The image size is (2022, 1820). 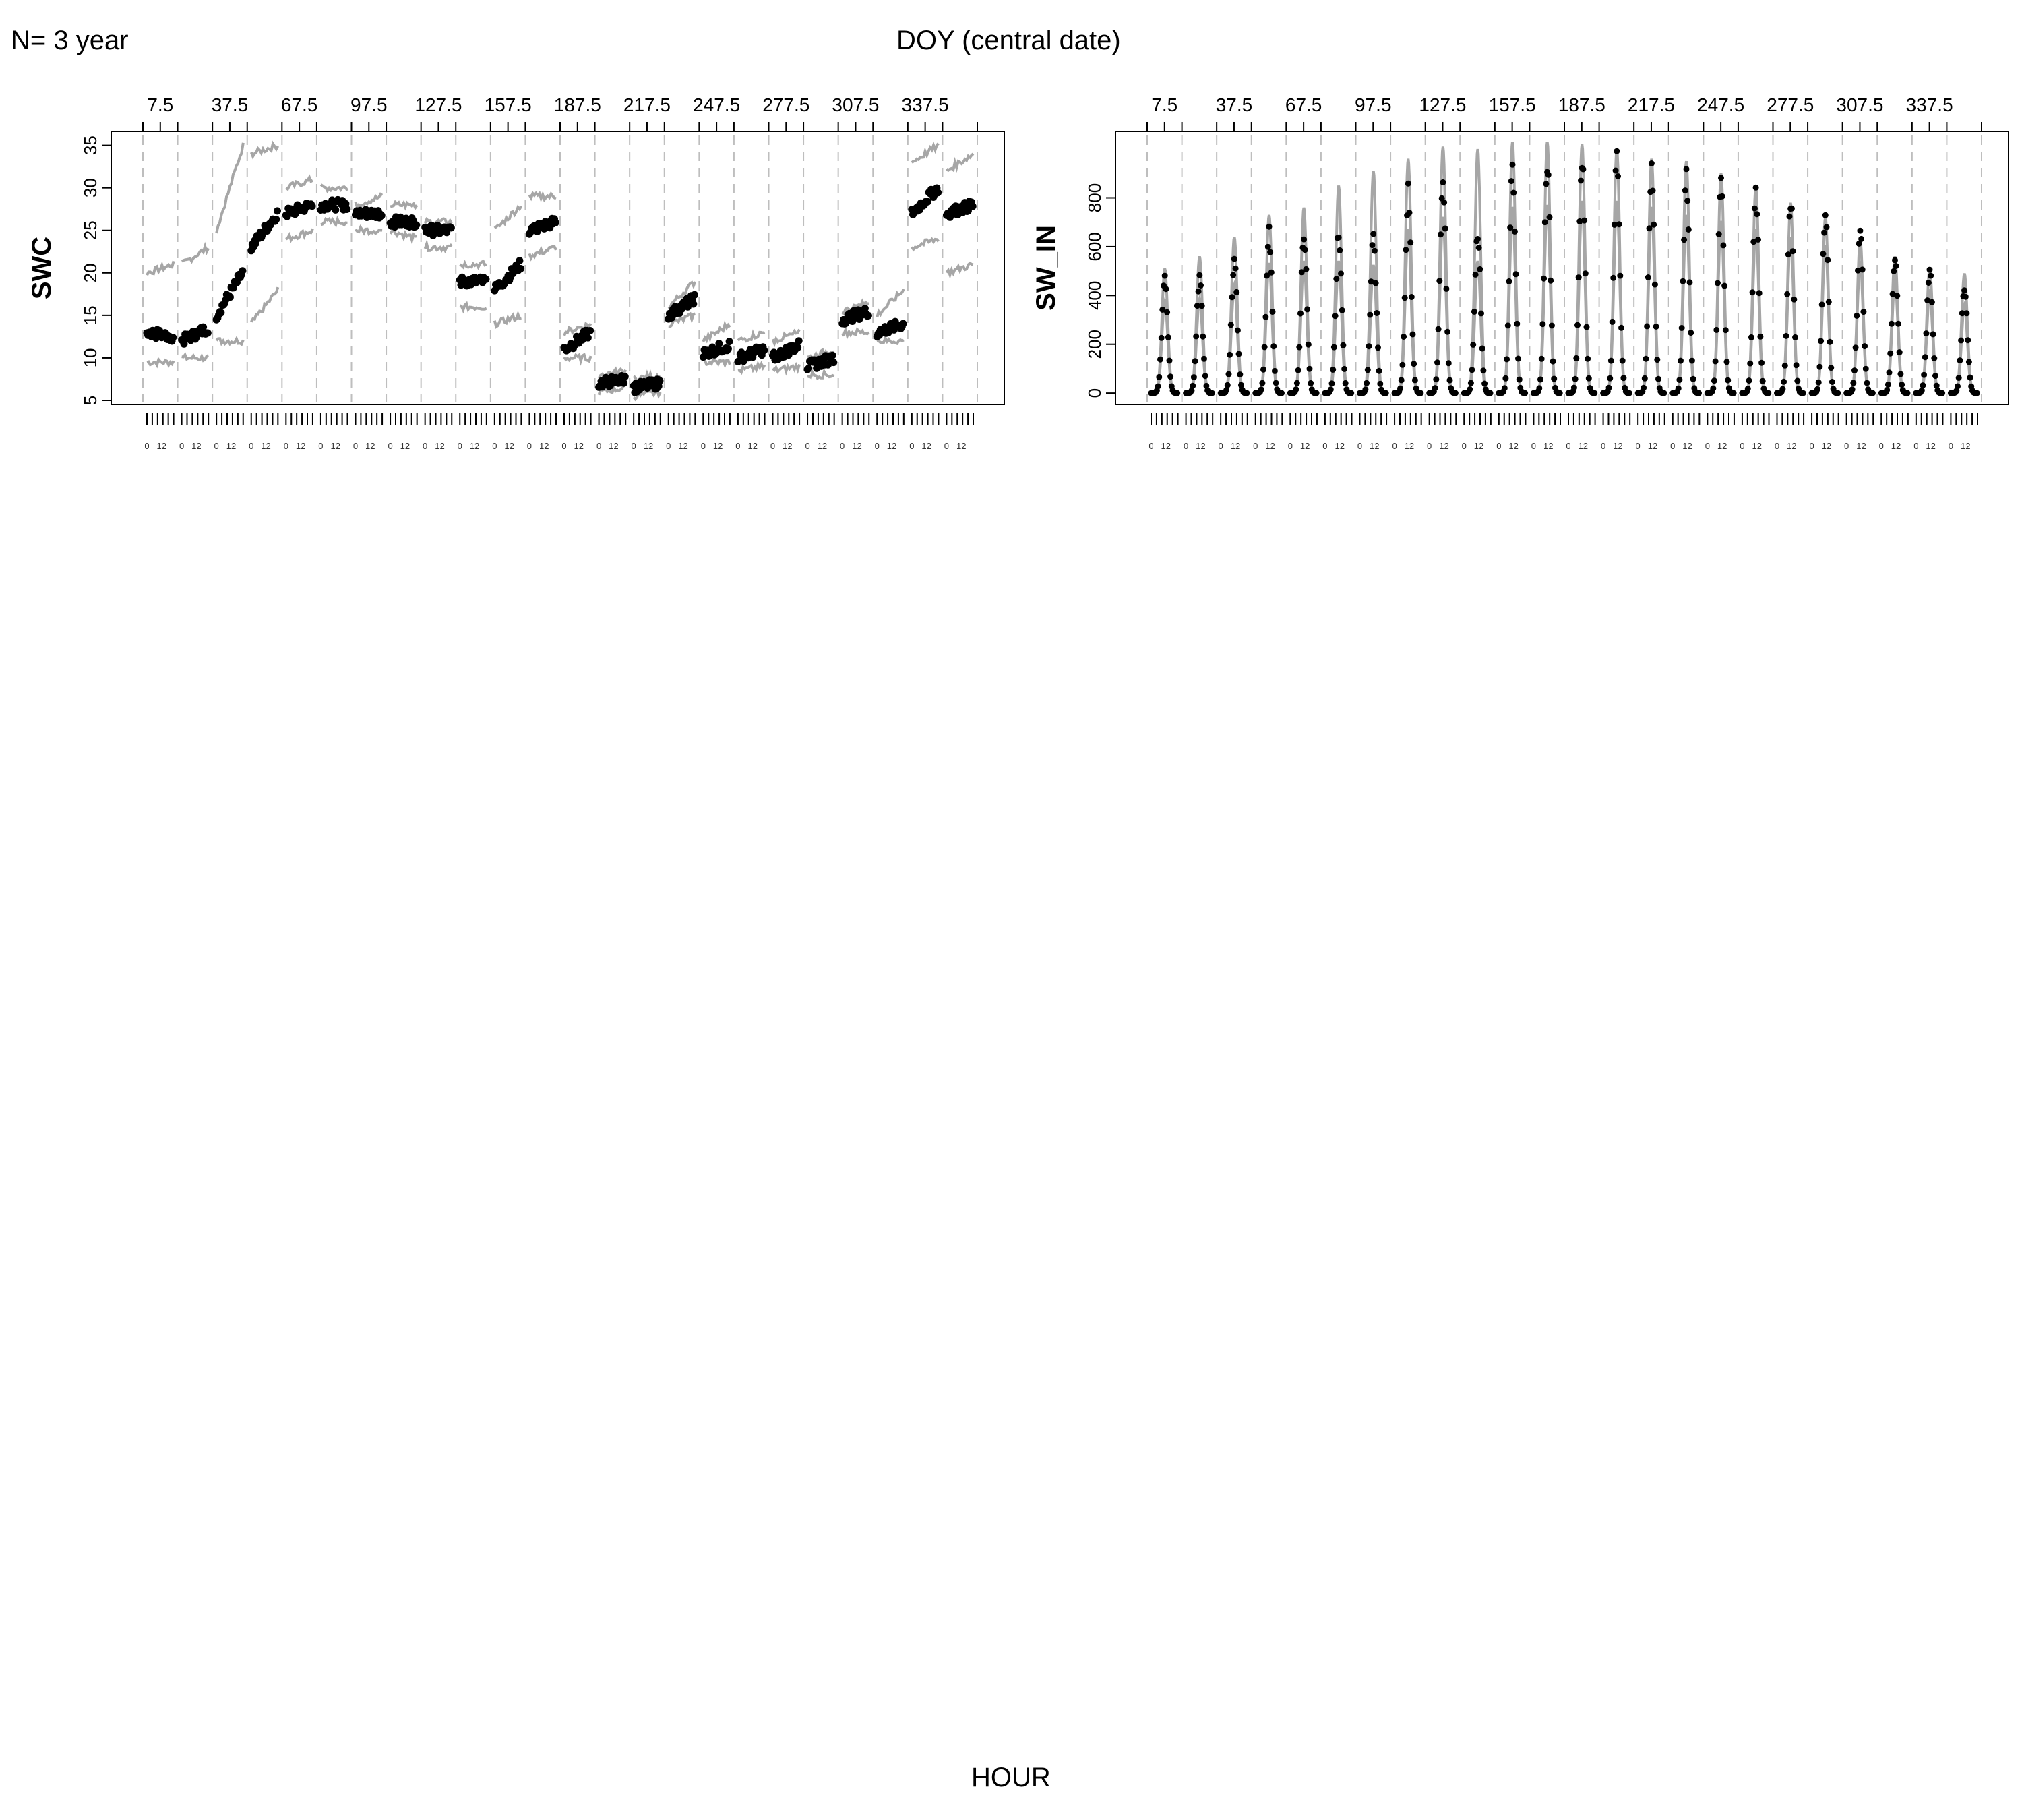 What do you see at coordinates (509, 104) in the screenshot?
I see `top-tick-label: 157.5` at bounding box center [509, 104].